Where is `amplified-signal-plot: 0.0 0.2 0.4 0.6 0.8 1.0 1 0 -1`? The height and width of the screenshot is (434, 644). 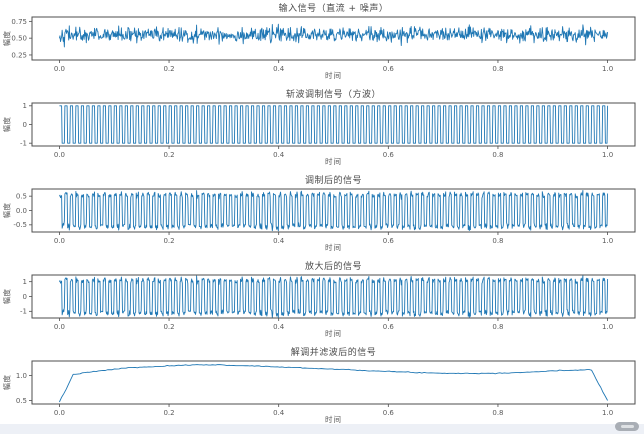 amplified-signal-plot: 0.0 0.2 0.4 0.6 0.8 1.0 1 0 -1 is located at coordinates (328, 302).